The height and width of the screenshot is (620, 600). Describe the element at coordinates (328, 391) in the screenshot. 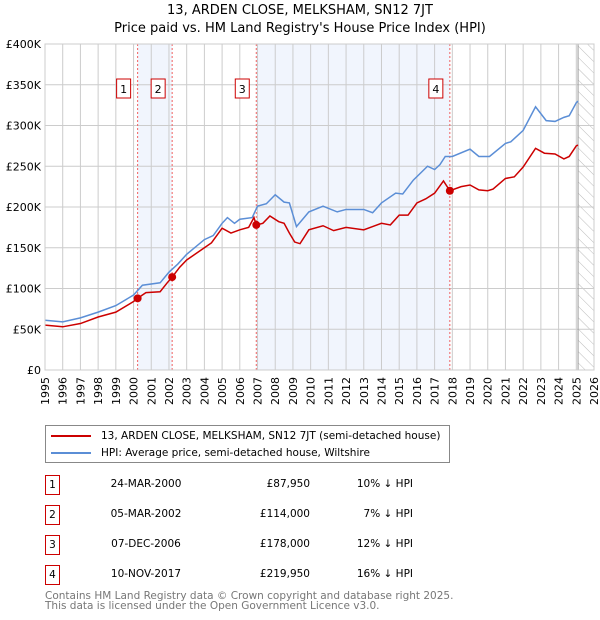

I see `x-tick-label: 2011` at that location.